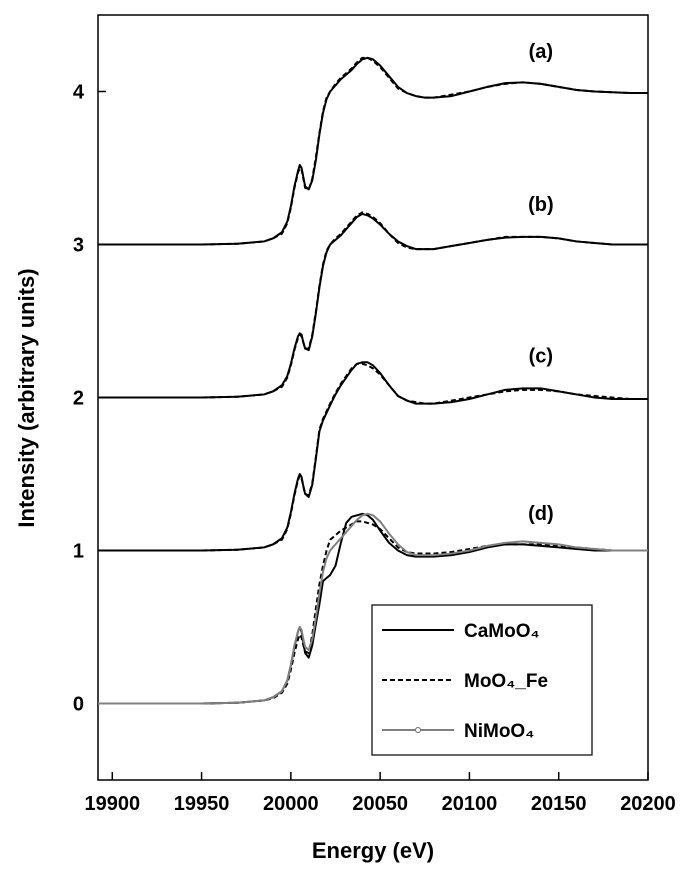 The height and width of the screenshot is (881, 688). Describe the element at coordinates (559, 804) in the screenshot. I see `x-tick-label: 20150` at that location.